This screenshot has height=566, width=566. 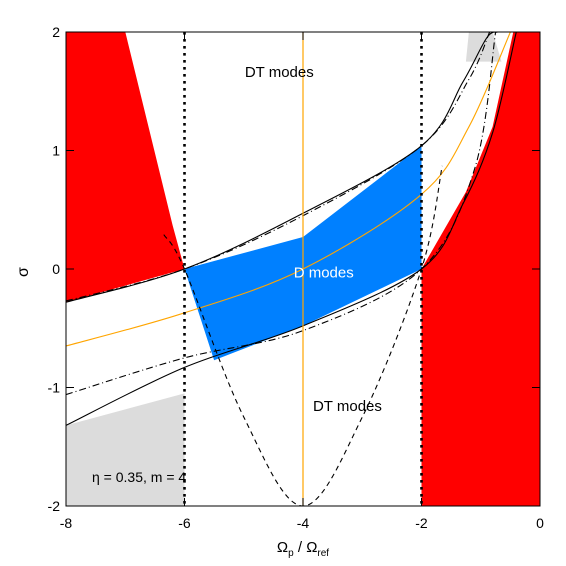 I want to click on x-axis-label-mid: / Ω, so click(x=306, y=547).